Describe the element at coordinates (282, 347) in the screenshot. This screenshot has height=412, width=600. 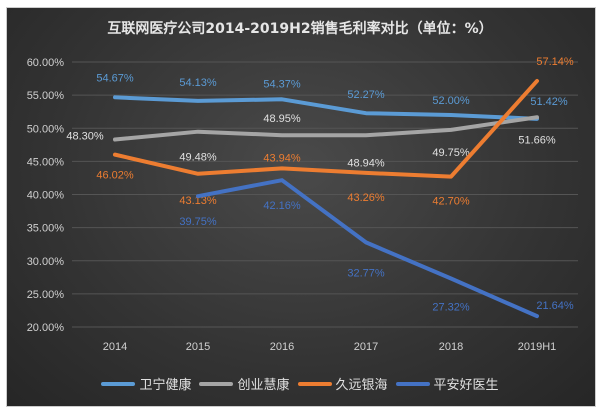
I see `x-tick-label: 2016` at that location.